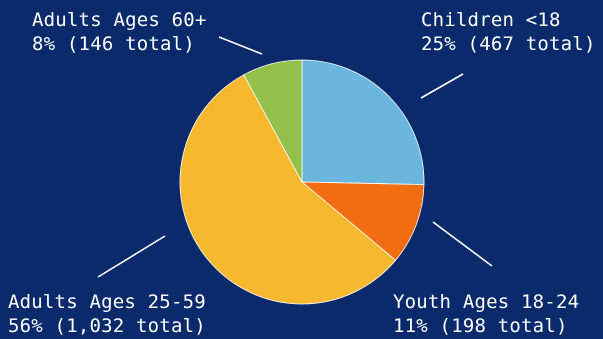  Describe the element at coordinates (240, 45) in the screenshot. I see `leader-line-adults-60-plus` at that location.